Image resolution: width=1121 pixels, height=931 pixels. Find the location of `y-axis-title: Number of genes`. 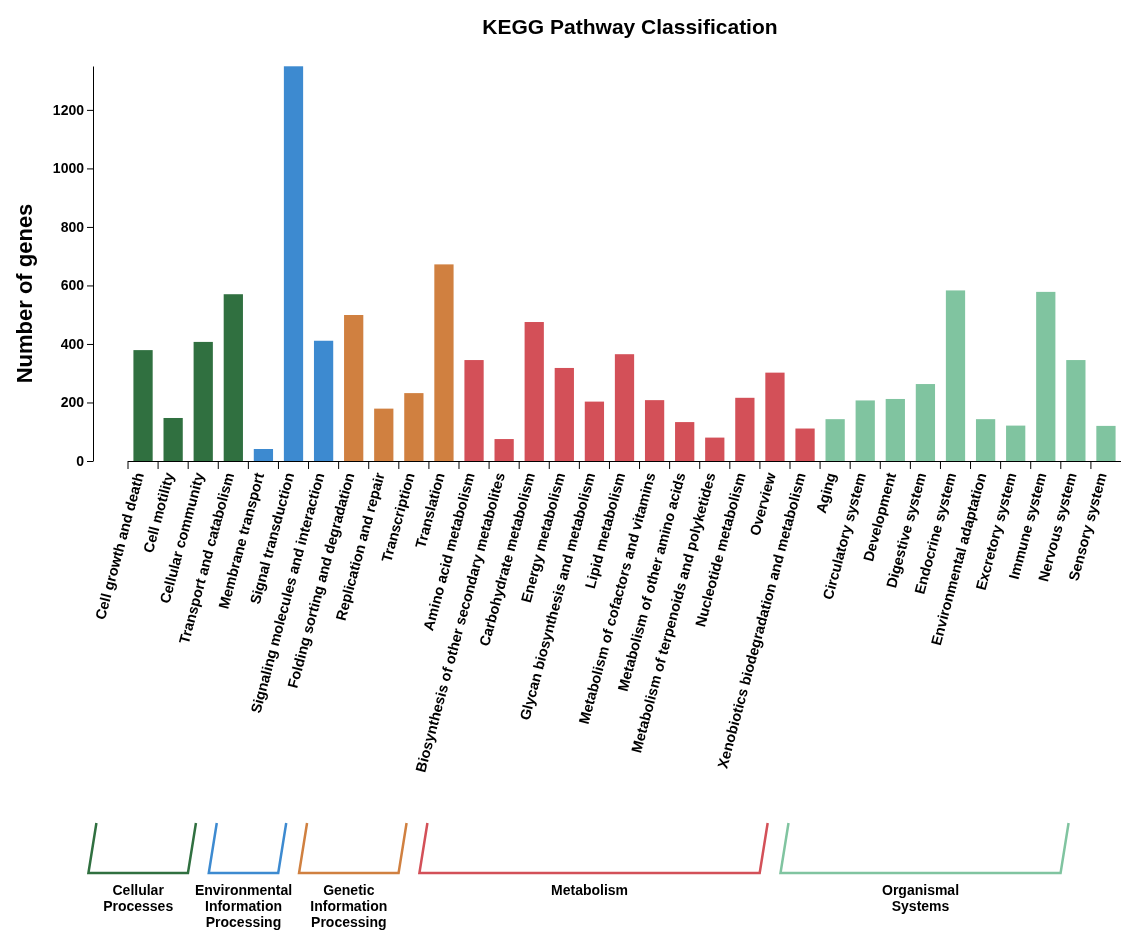

y-axis-title: Number of genes is located at coordinates (24, 293).